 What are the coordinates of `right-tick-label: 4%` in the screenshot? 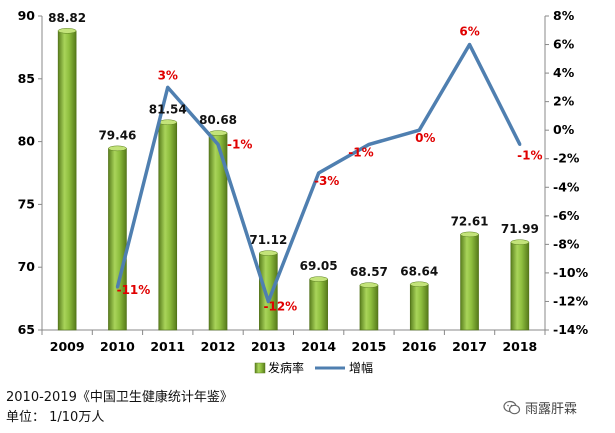 It's located at (564, 72).